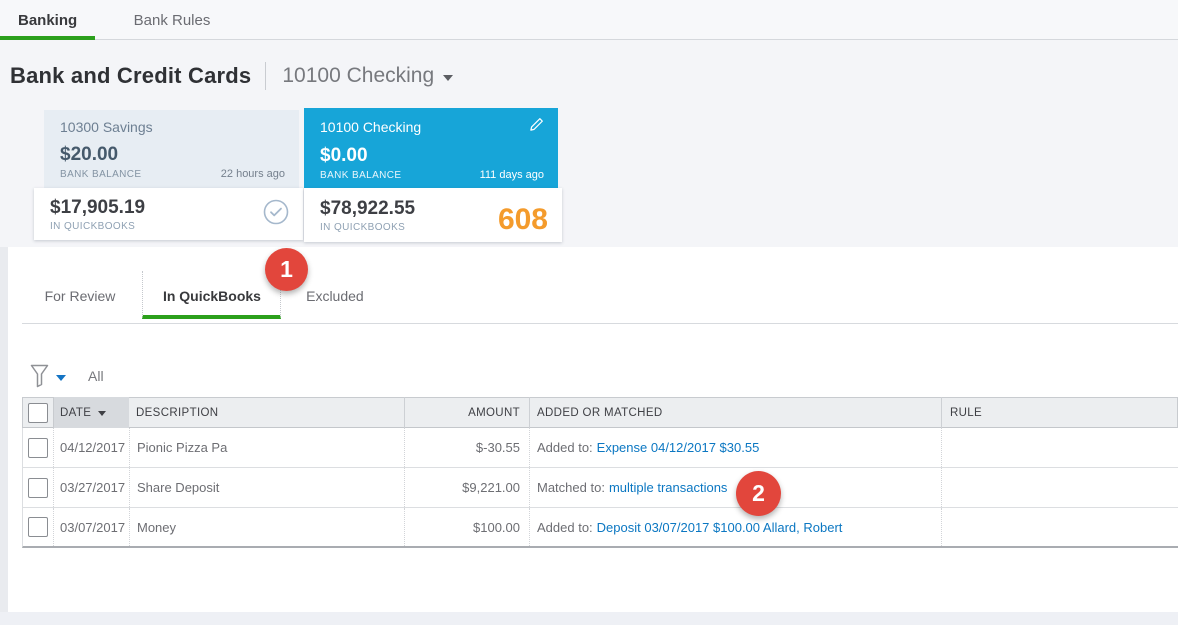 This screenshot has width=1178, height=625. What do you see at coordinates (48, 376) in the screenshot?
I see `funnel-icon` at bounding box center [48, 376].